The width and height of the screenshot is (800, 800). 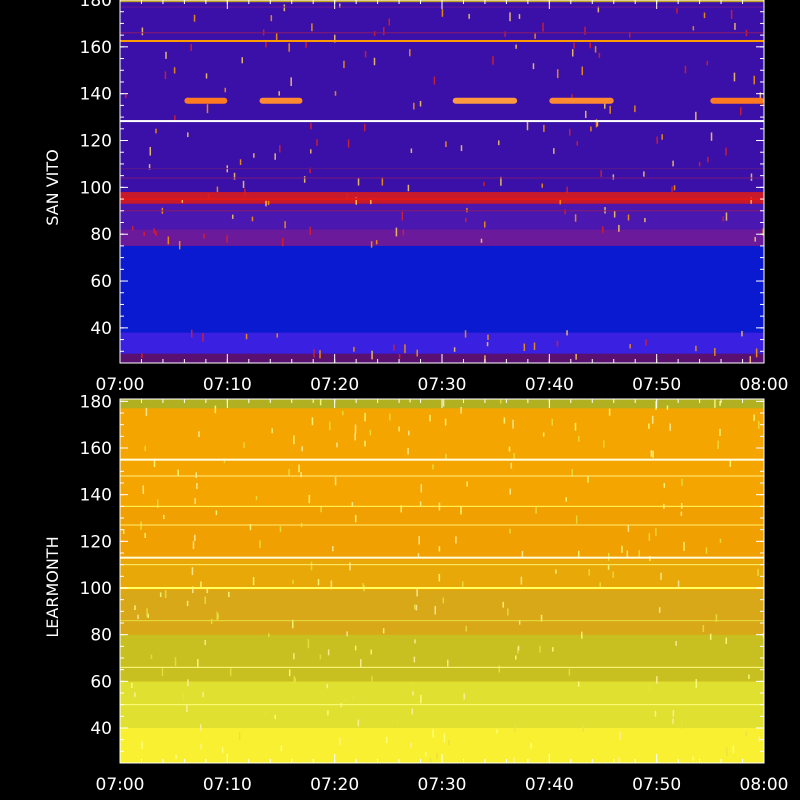 What do you see at coordinates (96, 48) in the screenshot?
I see `y-tick-label: 160` at bounding box center [96, 48].